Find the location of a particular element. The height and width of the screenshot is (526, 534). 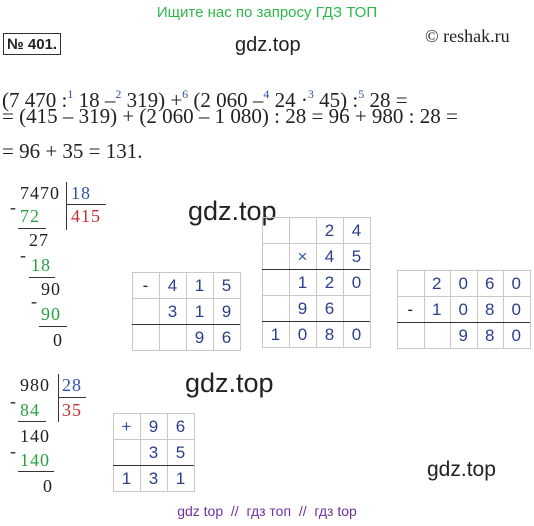

expression-part: (2 060 – is located at coordinates (226, 100).